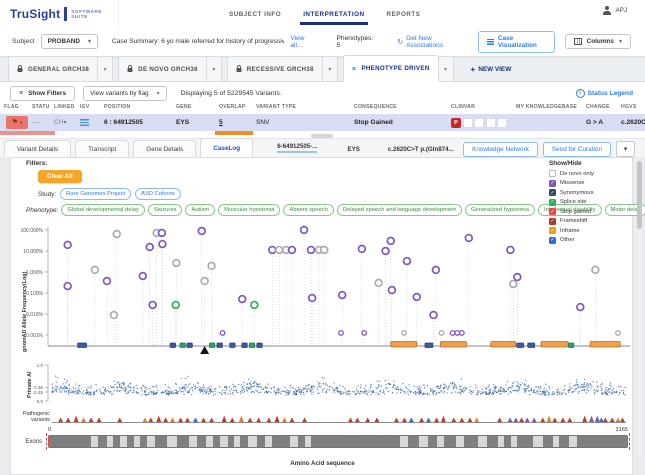  What do you see at coordinates (158, 194) in the screenshot?
I see `study-chip: ASD Cohorts` at bounding box center [158, 194].